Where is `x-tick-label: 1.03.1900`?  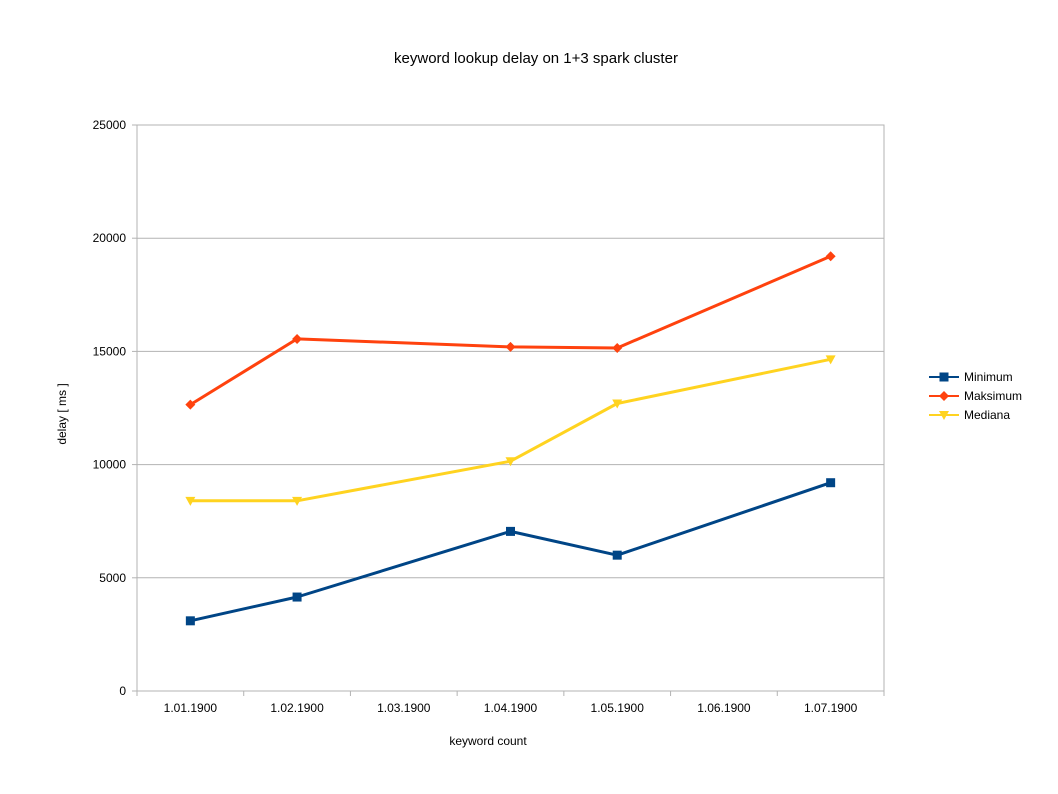
x-tick-label: 1.03.1900 is located at coordinates (404, 708).